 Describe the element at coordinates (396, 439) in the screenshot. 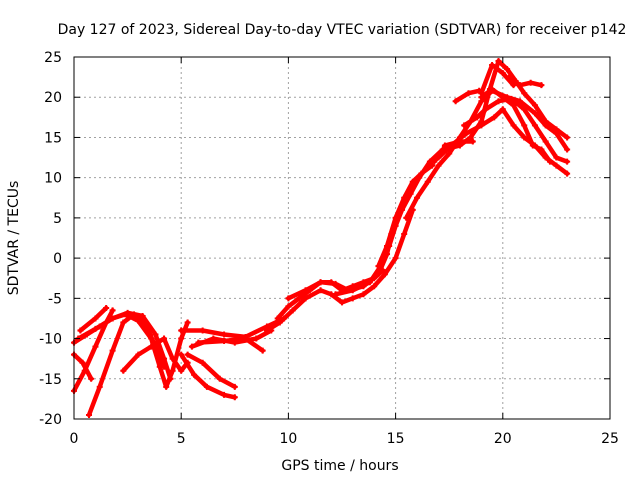

I see `x-tick-label: 15` at that location.